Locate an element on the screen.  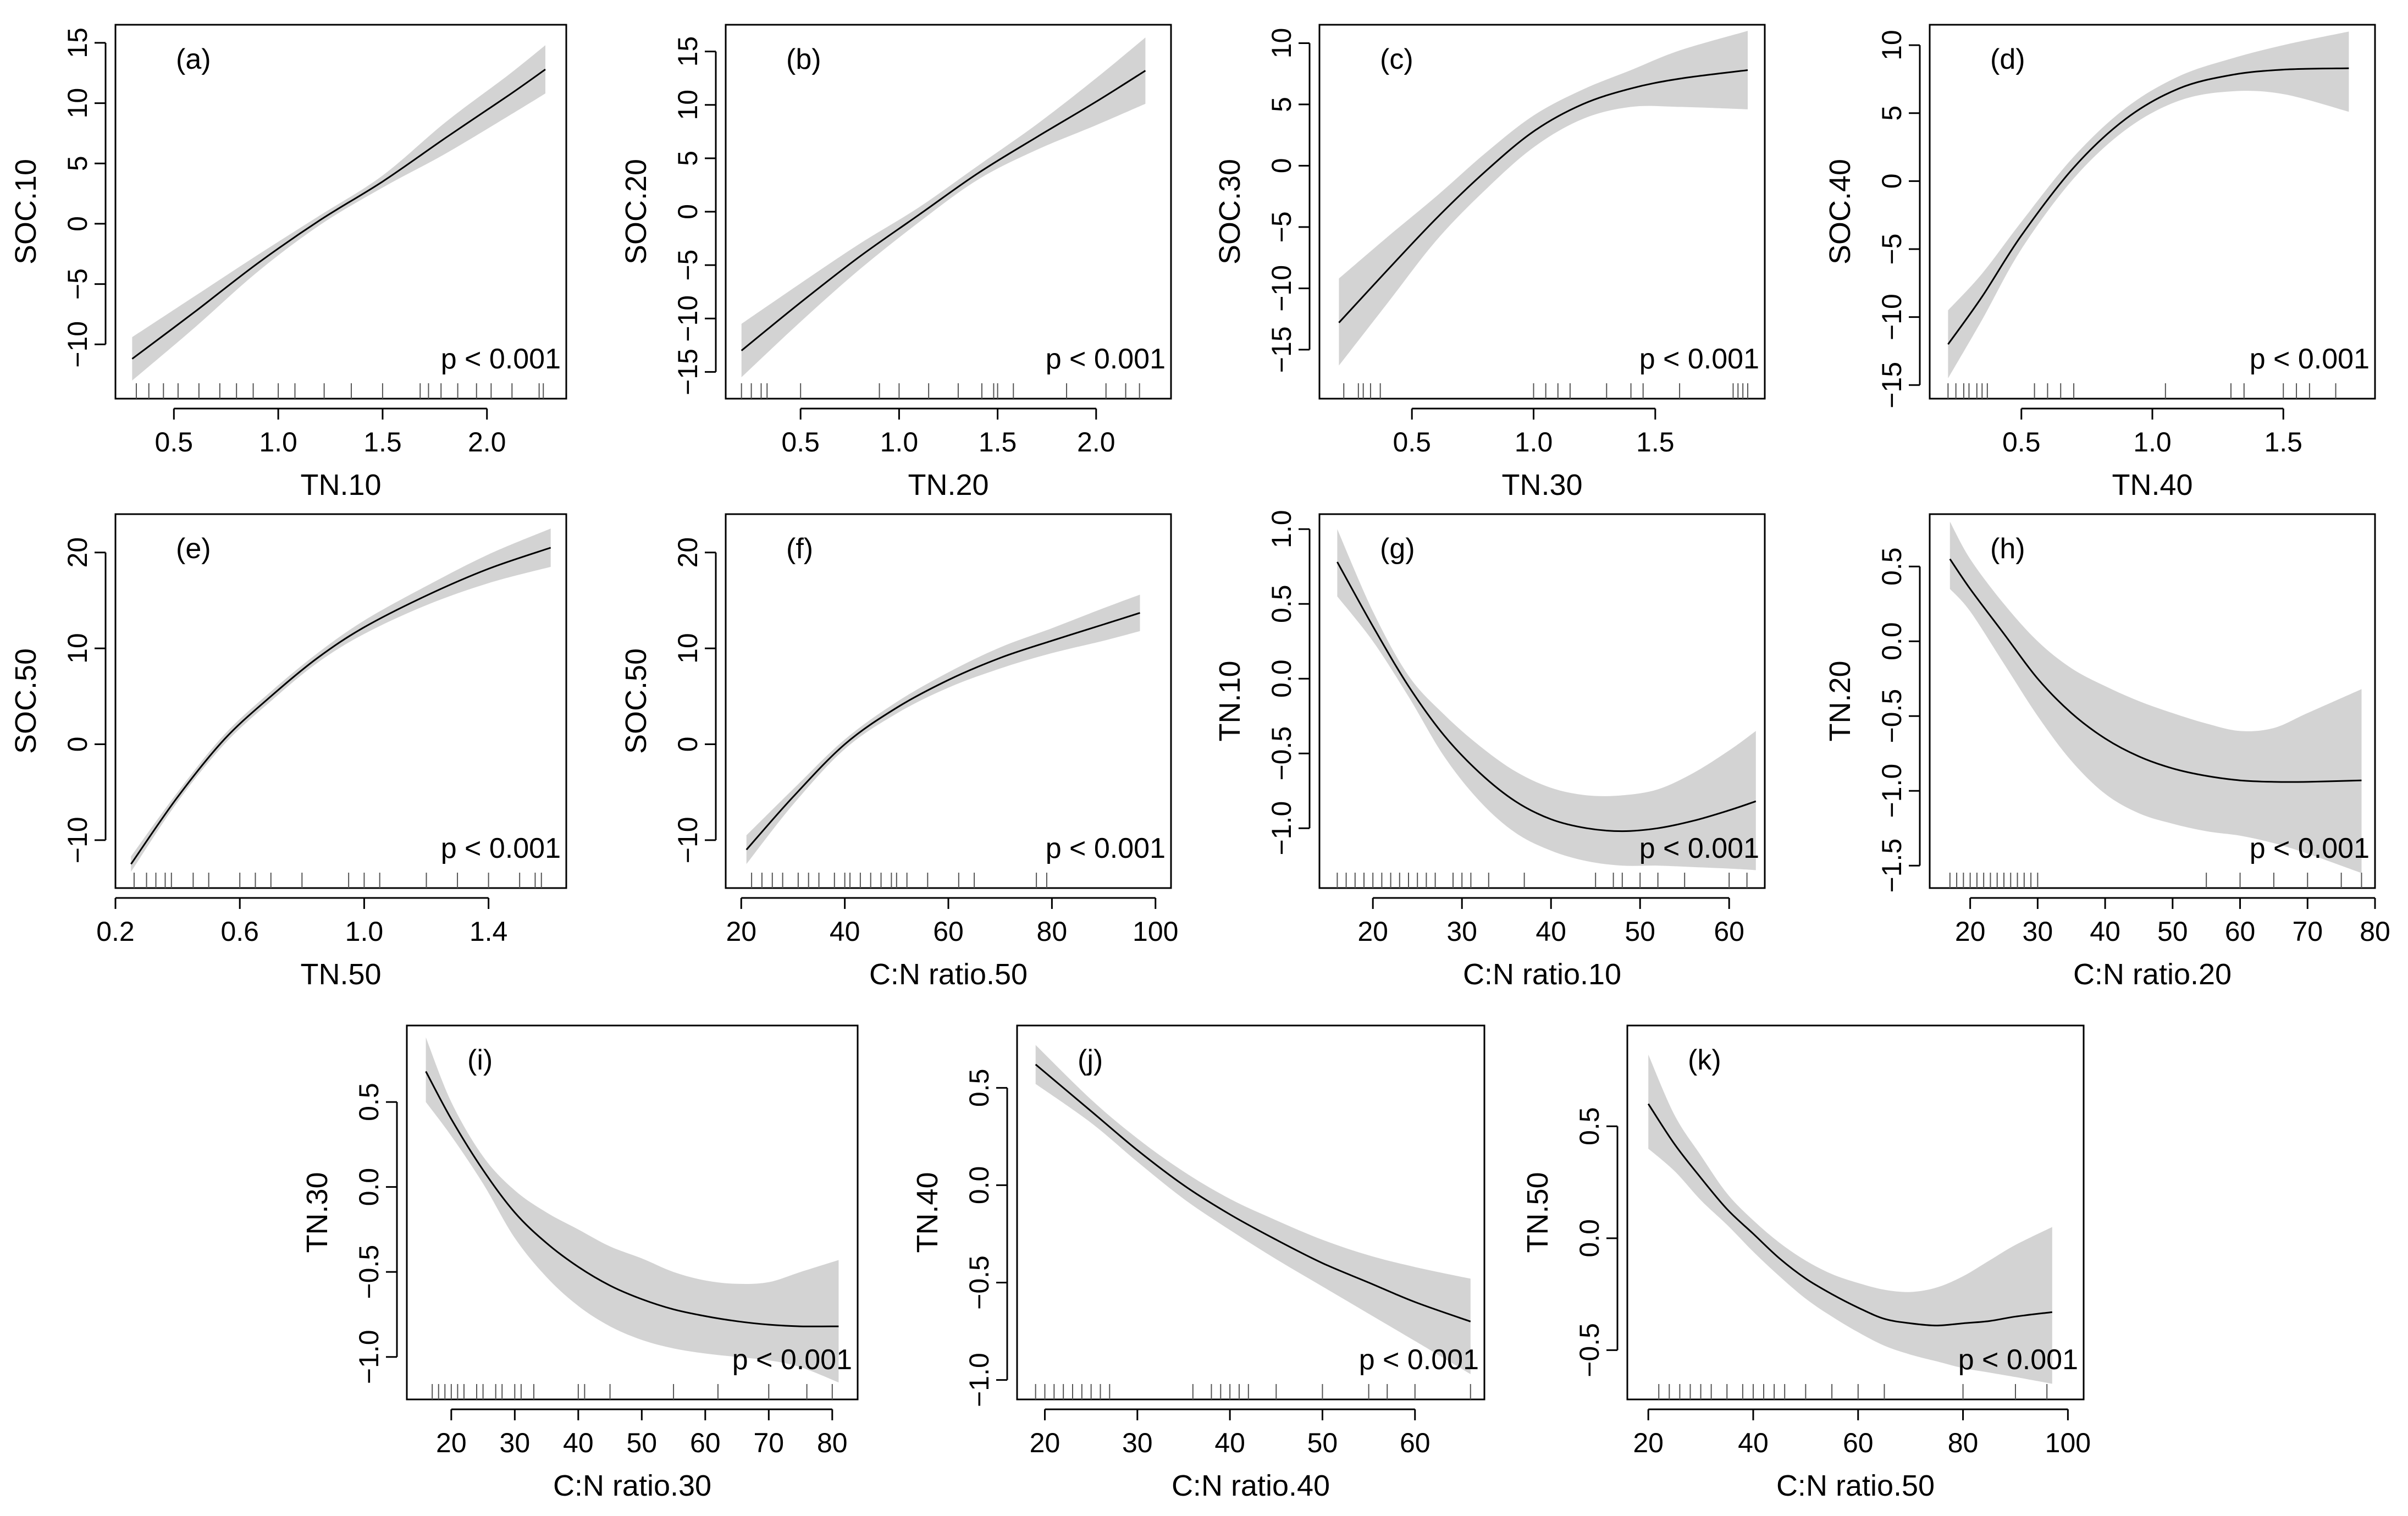
panel-label-j: (j) is located at coordinates (1090, 1060).